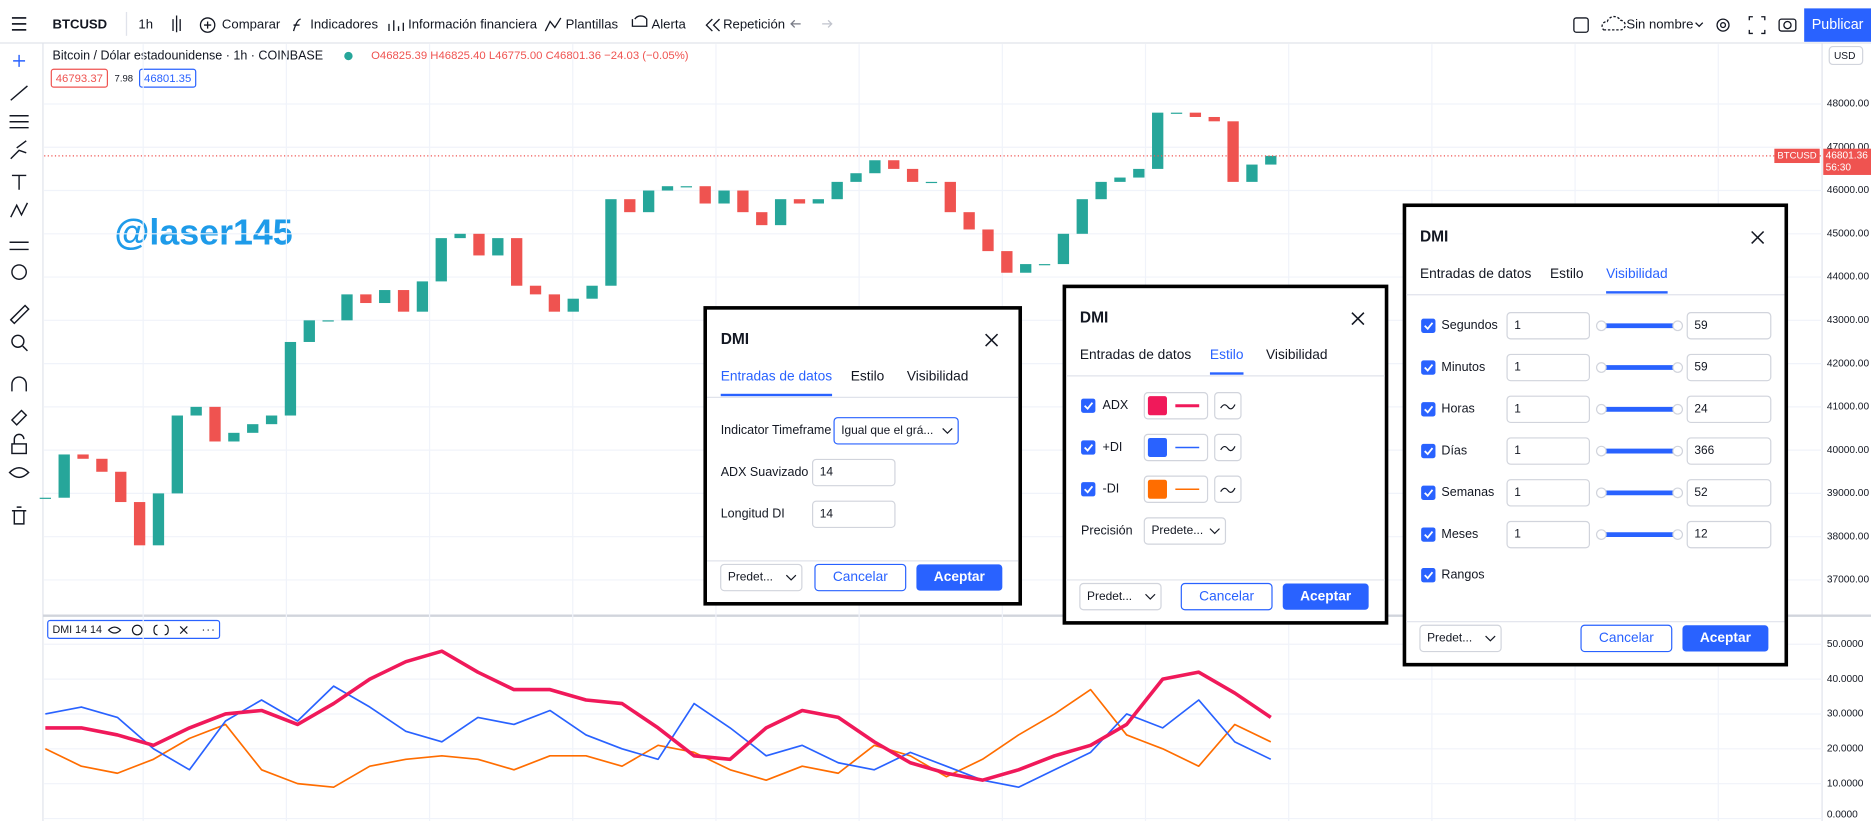 Image resolution: width=1871 pixels, height=821 pixels. Describe the element at coordinates (961, 23) in the screenshot. I see `toolbar-icons` at that location.